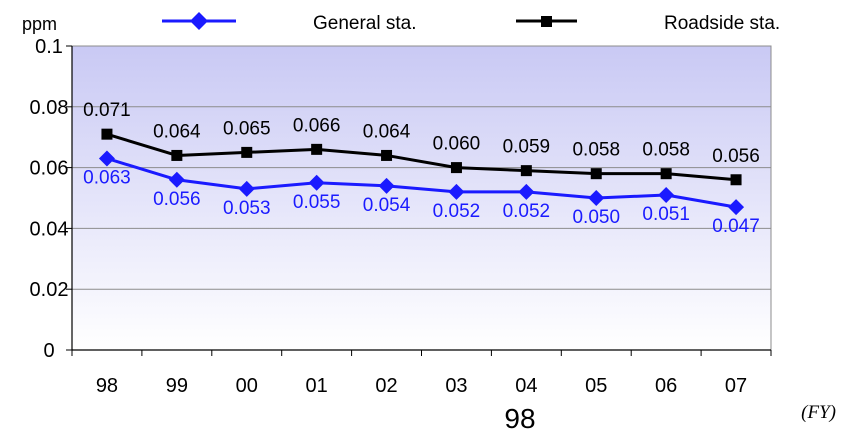 This screenshot has width=841, height=437. What do you see at coordinates (317, 125) in the screenshot?
I see `data-label-roadside-01: 0.066` at bounding box center [317, 125].